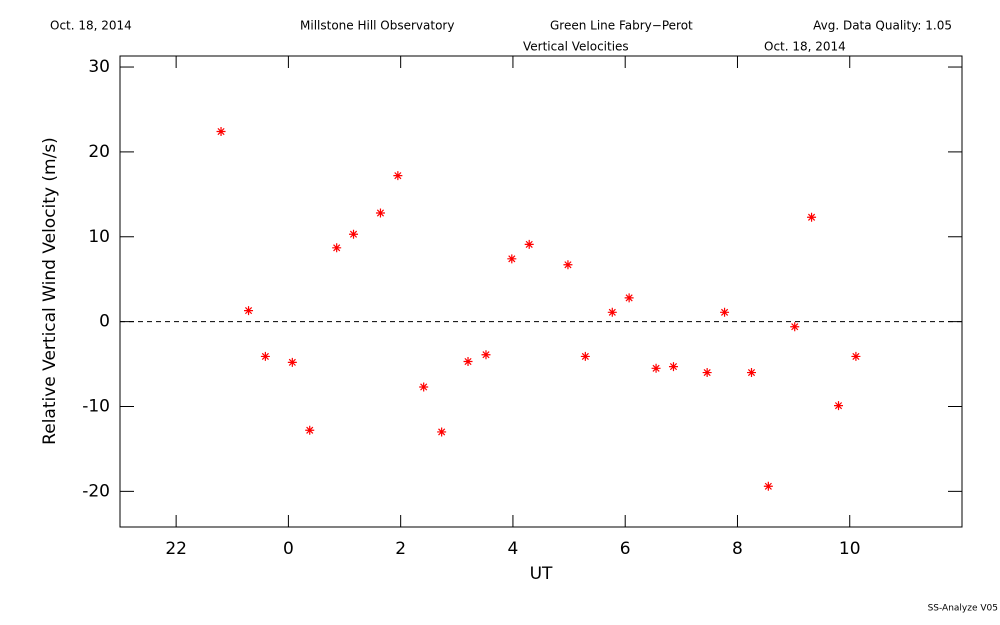 This screenshot has width=1000, height=625. What do you see at coordinates (176, 549) in the screenshot?
I see `x-tick-label: 22` at bounding box center [176, 549].